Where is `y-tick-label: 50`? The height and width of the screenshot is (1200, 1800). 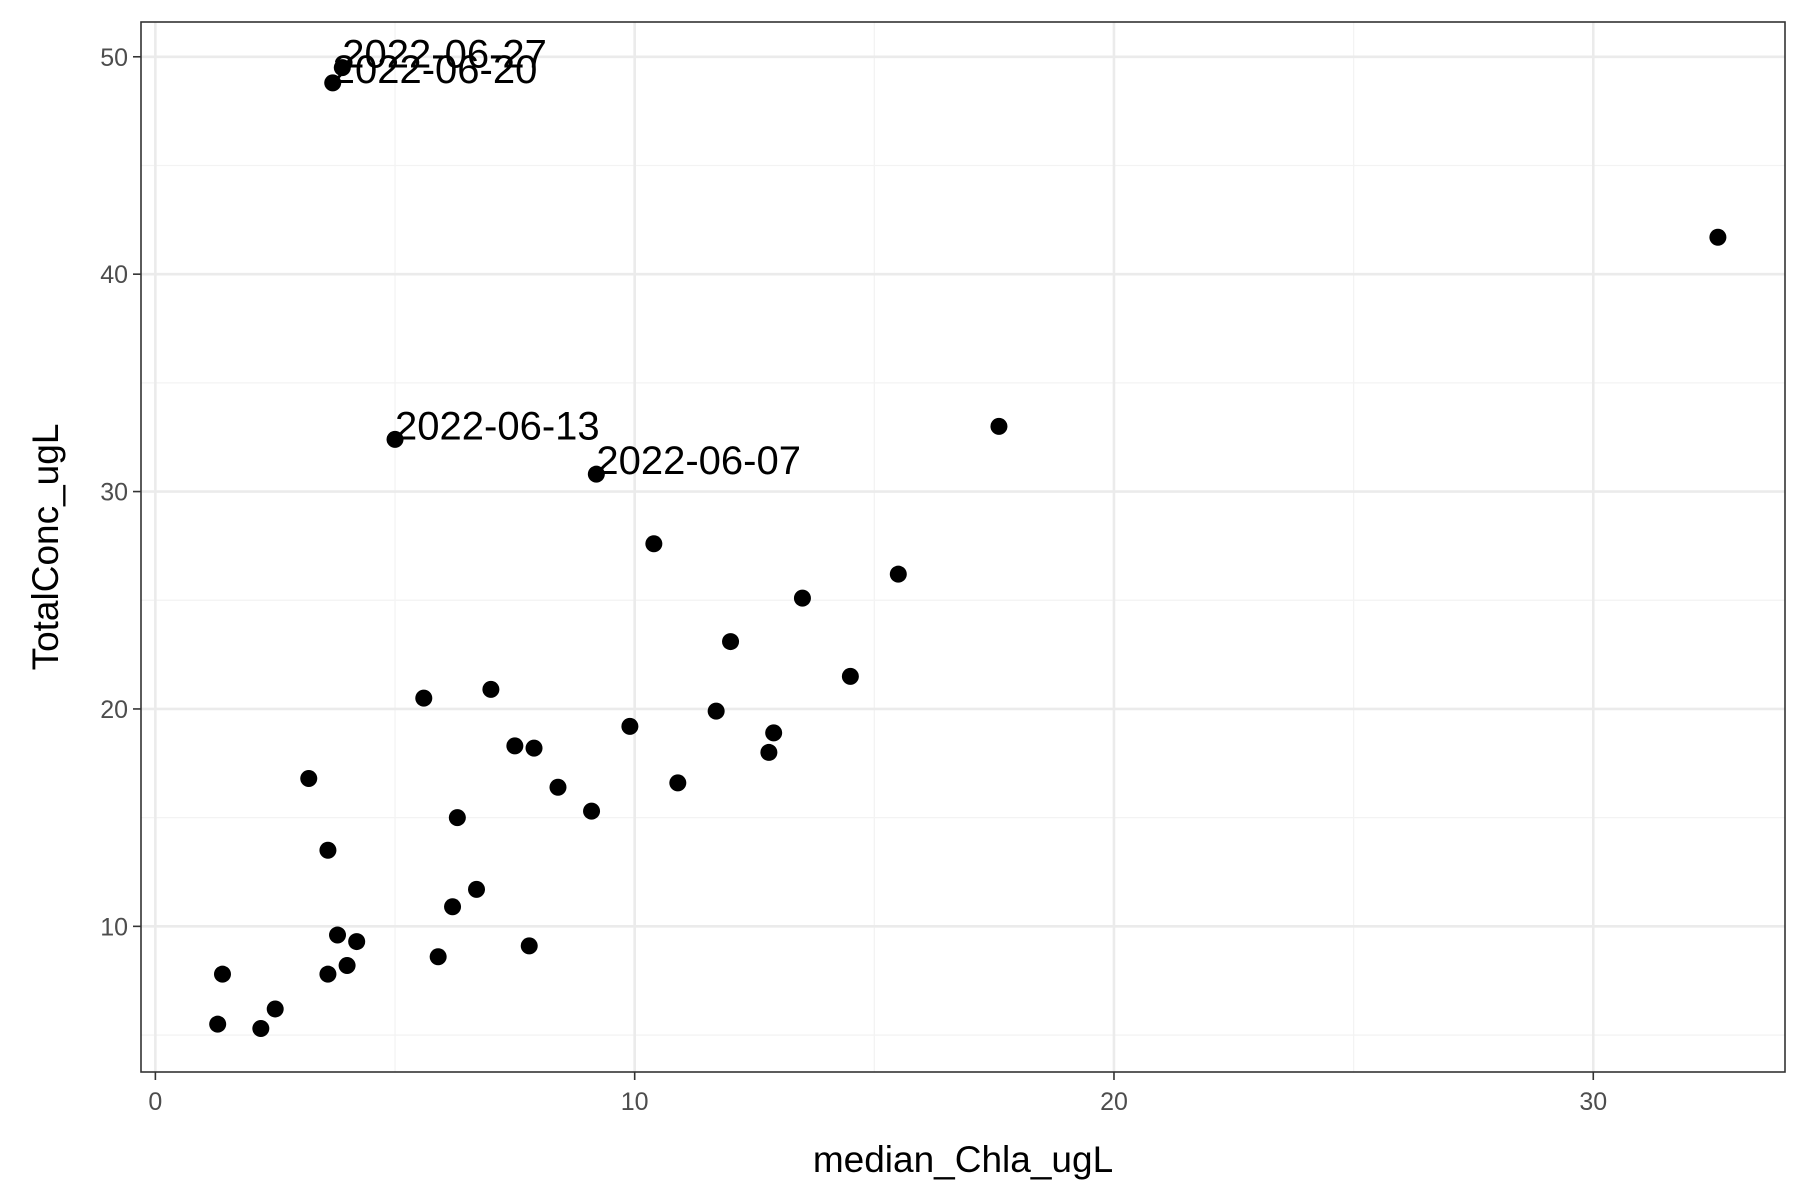 y-tick-label: 50 is located at coordinates (114, 58).